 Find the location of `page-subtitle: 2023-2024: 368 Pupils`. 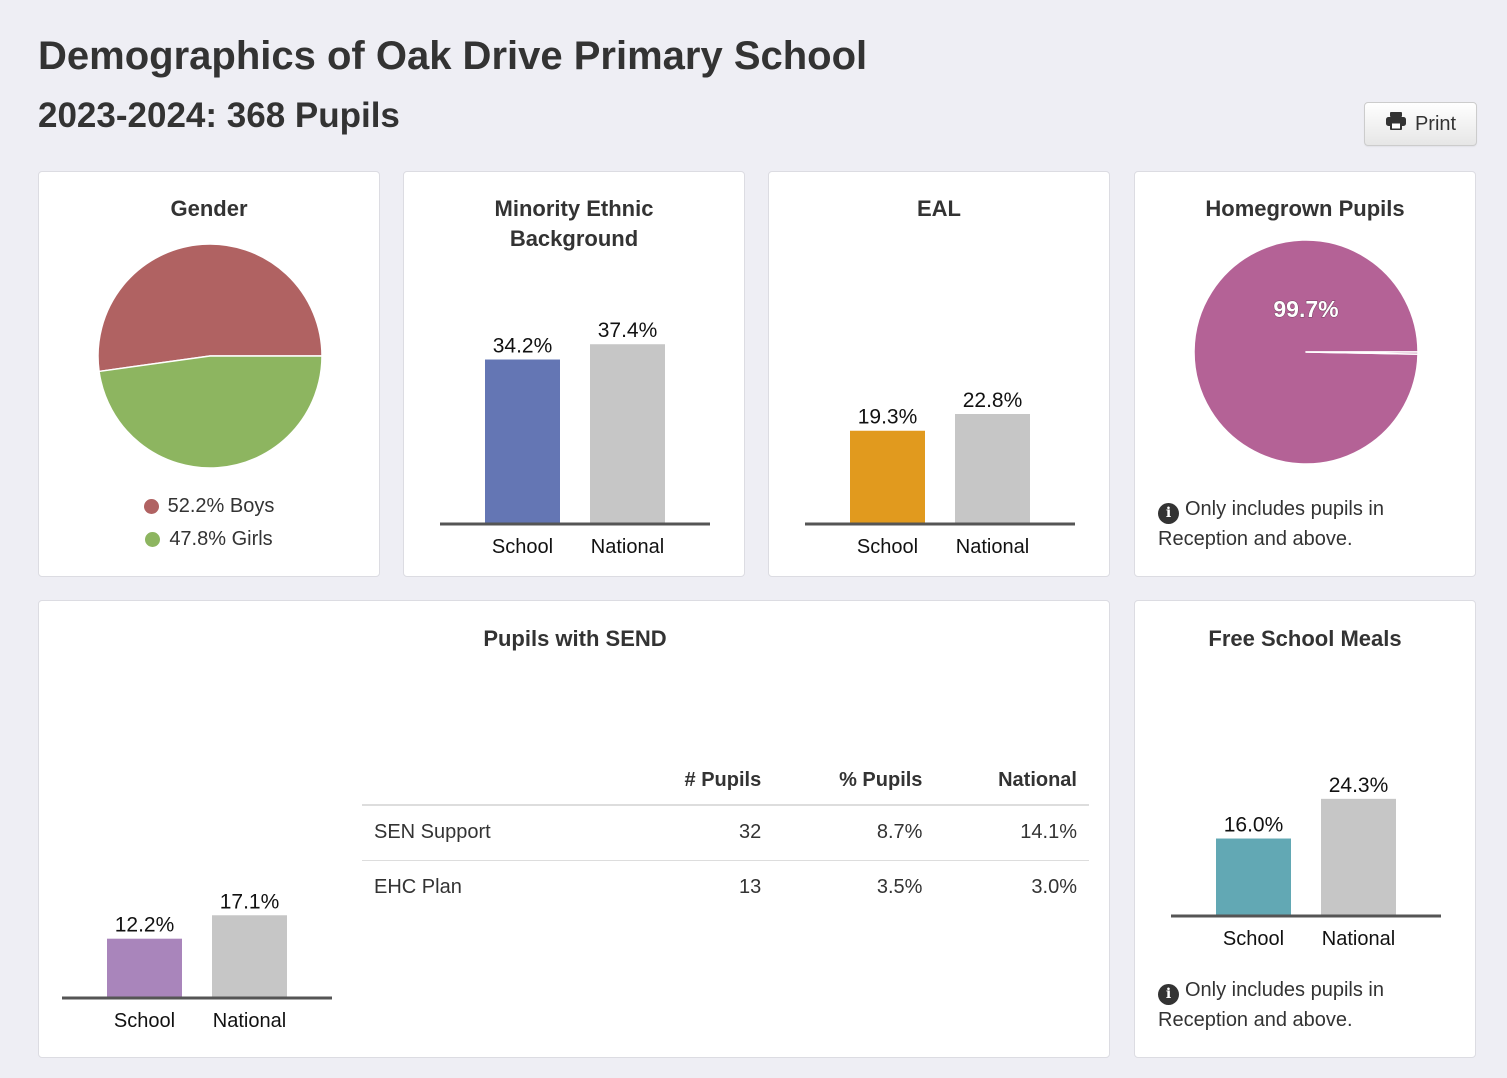

page-subtitle: 2023-2024: 368 Pupils is located at coordinates (219, 115).